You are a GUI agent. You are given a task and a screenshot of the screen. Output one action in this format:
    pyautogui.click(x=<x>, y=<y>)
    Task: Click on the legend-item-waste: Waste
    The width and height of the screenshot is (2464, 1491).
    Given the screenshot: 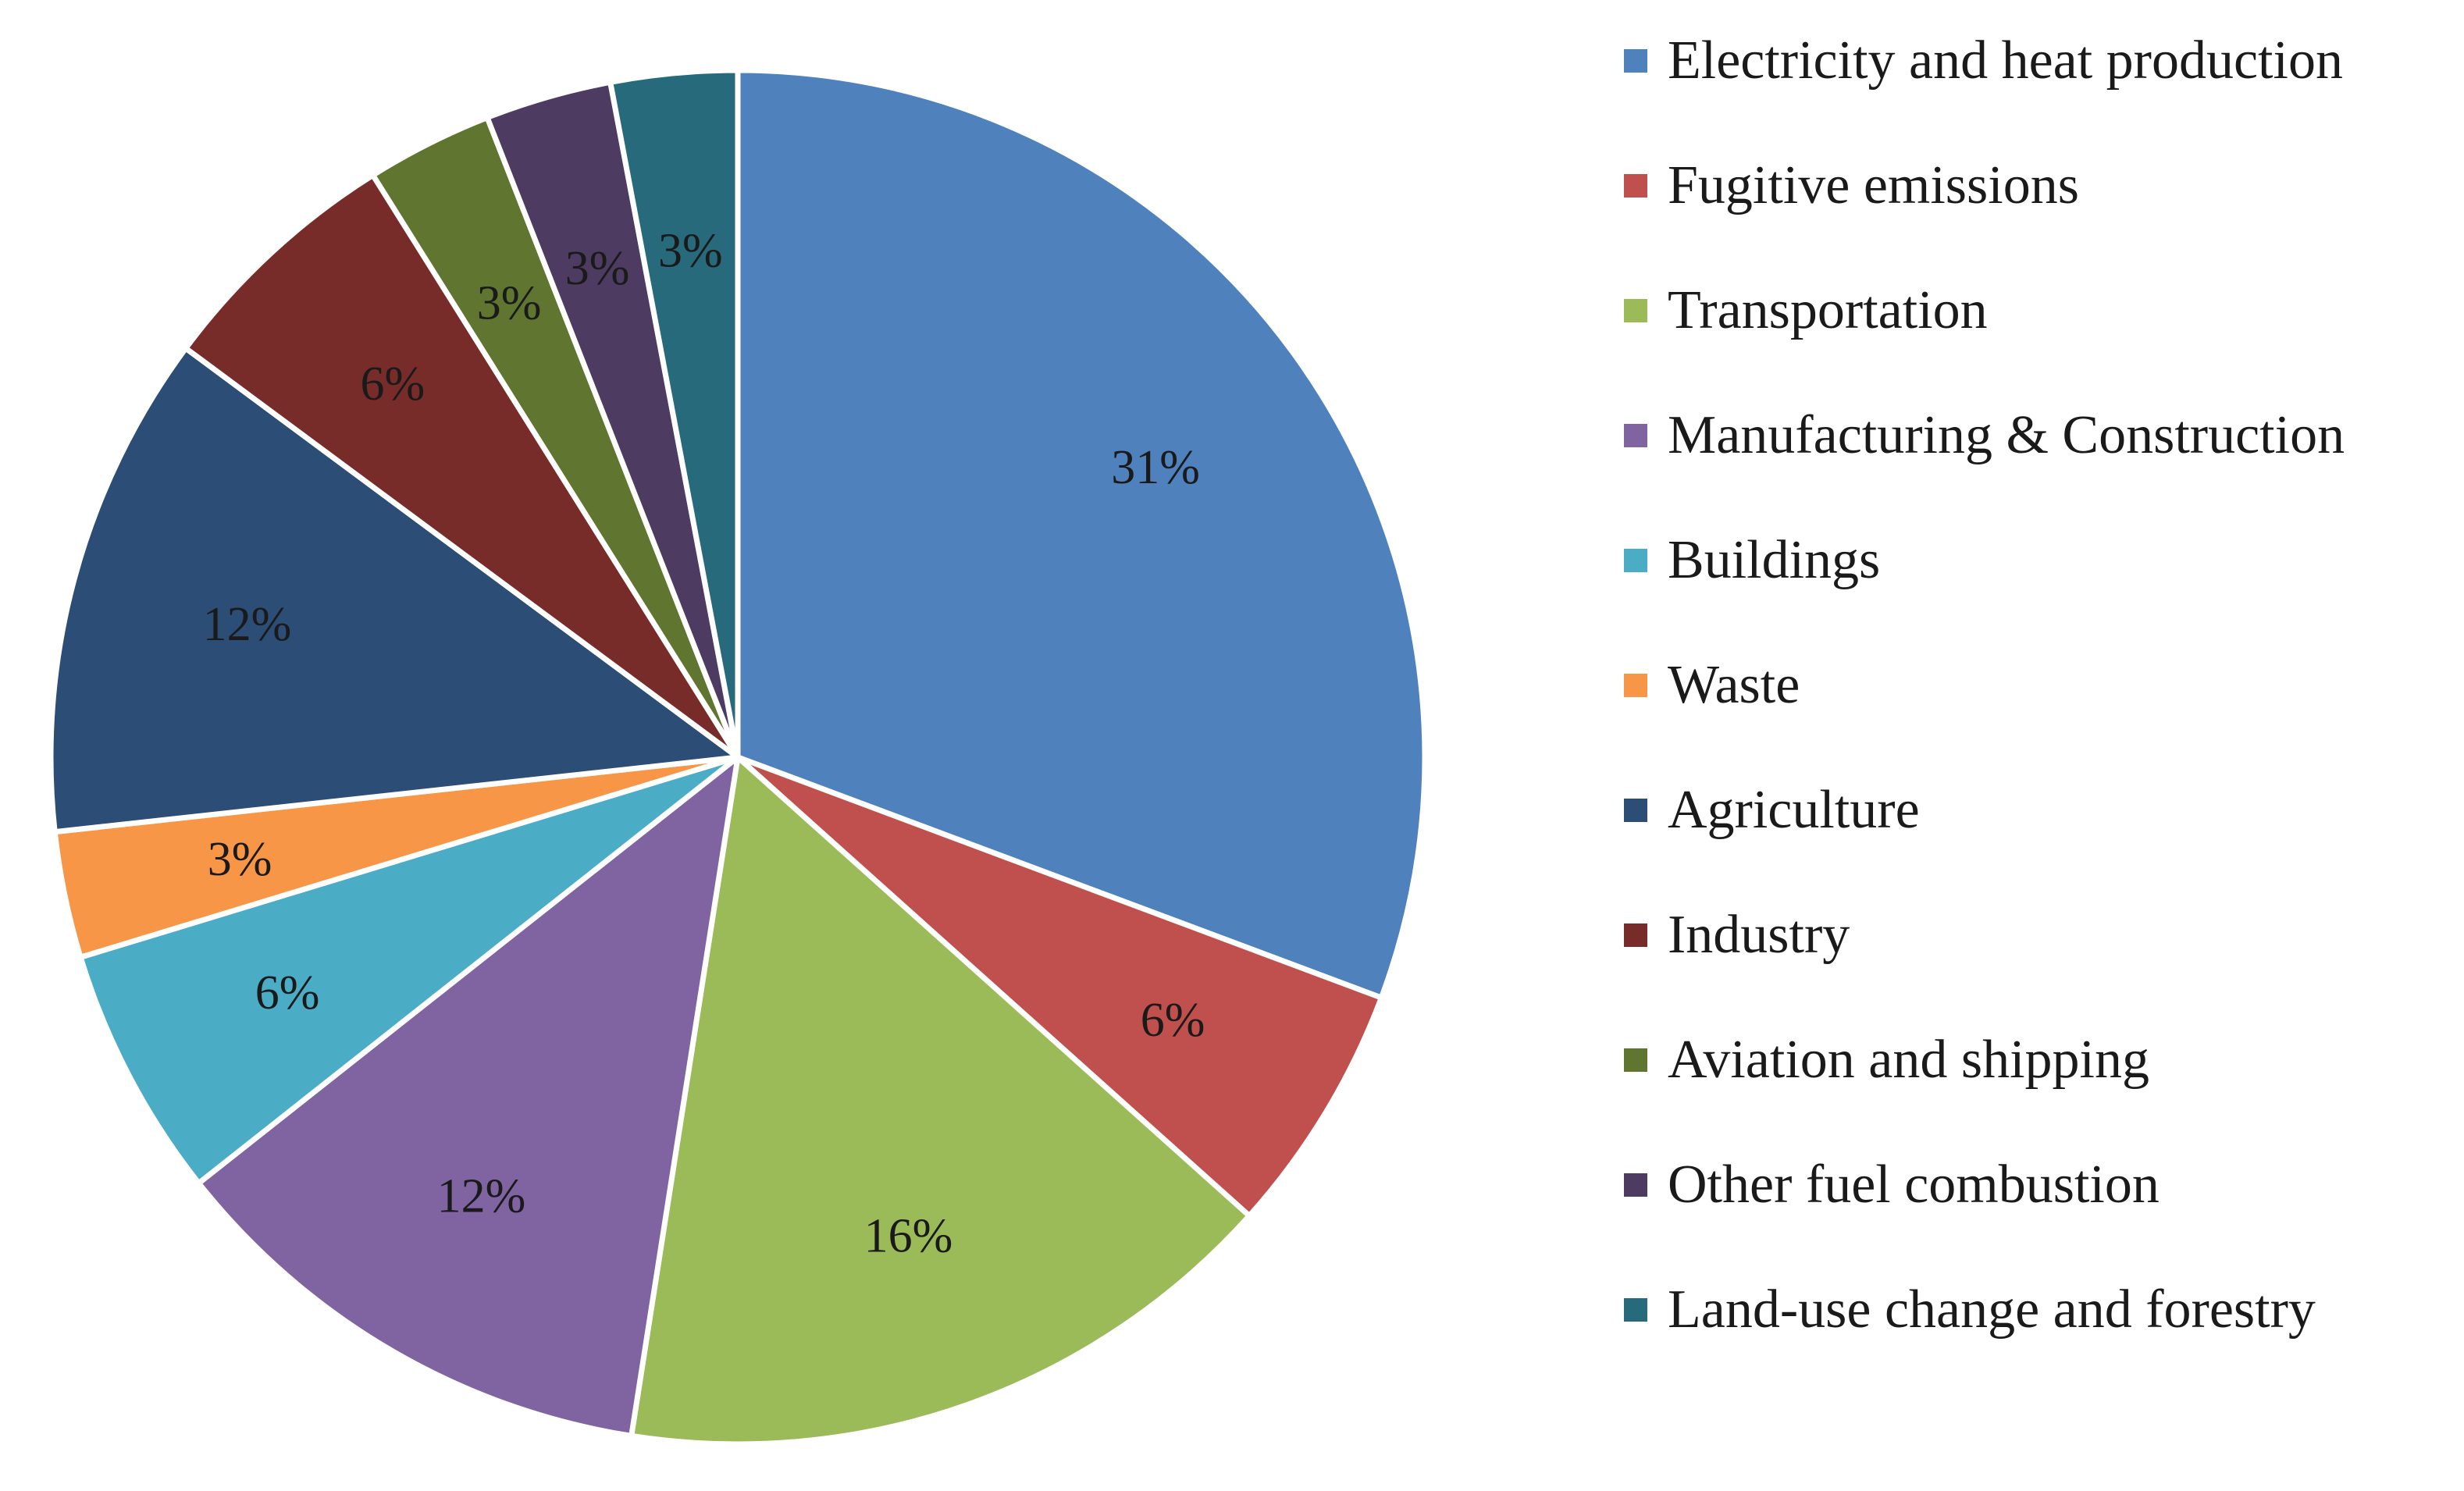 What is the action you would take?
    pyautogui.click(x=1985, y=685)
    